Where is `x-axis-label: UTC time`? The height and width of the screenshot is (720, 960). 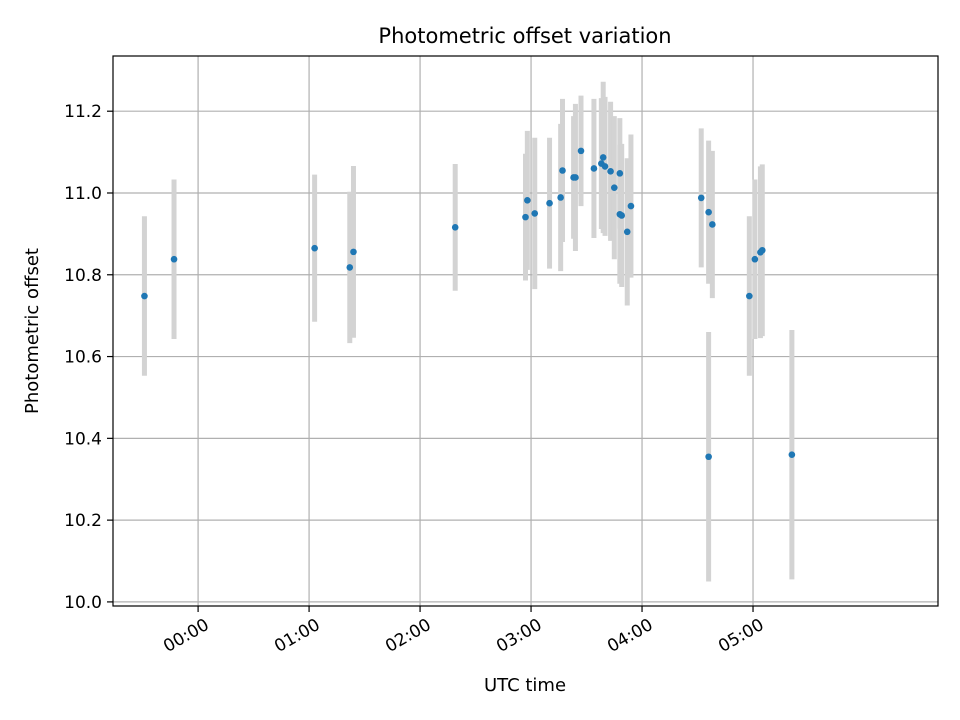 x-axis-label: UTC time is located at coordinates (525, 685).